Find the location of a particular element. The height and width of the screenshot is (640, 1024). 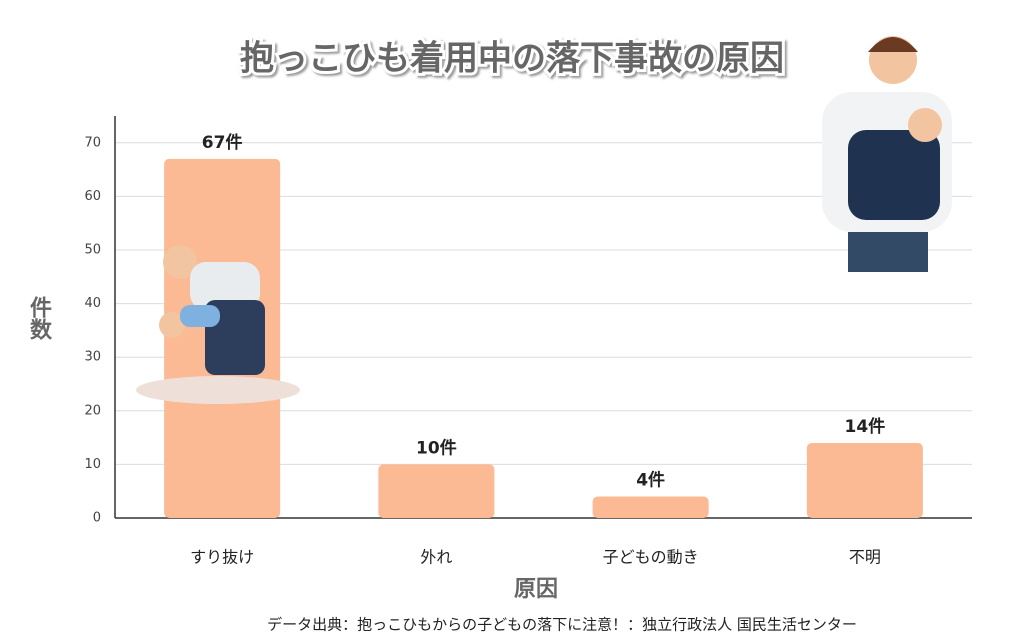

y-tick-label: 10 is located at coordinates (92, 464).